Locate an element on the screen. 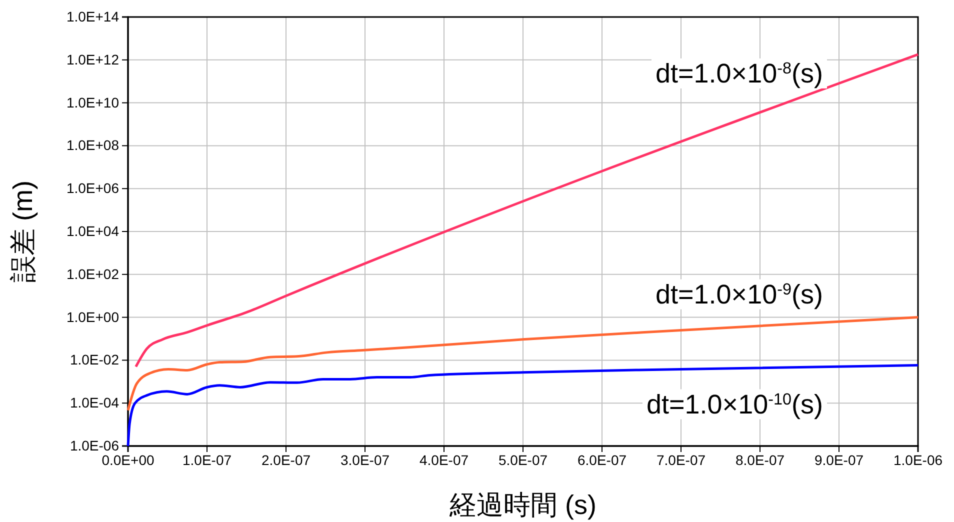 The height and width of the screenshot is (522, 954). x-tick-label: 0.0E+00 is located at coordinates (128, 460).